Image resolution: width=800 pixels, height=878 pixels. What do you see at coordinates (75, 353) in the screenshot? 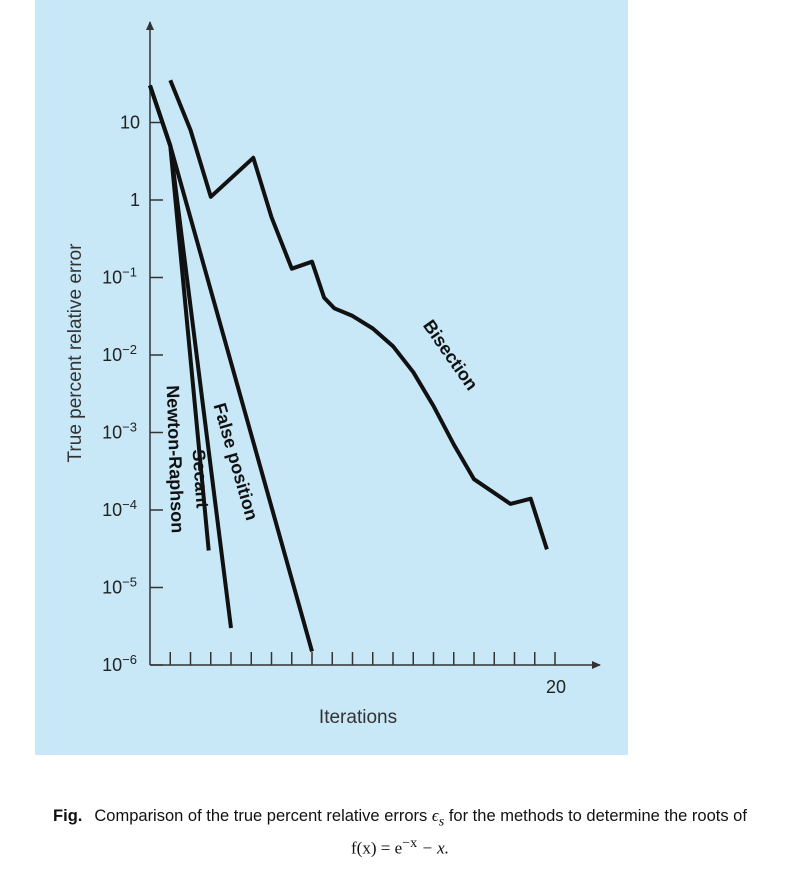
I see `y-axis-title: True percent relative error` at bounding box center [75, 353].